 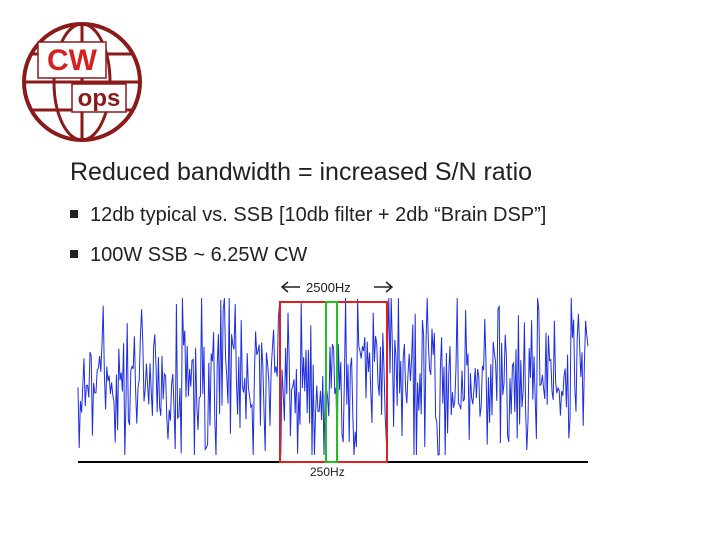 What do you see at coordinates (327, 472) in the screenshot?
I see `narrow-label: 250Hz` at bounding box center [327, 472].